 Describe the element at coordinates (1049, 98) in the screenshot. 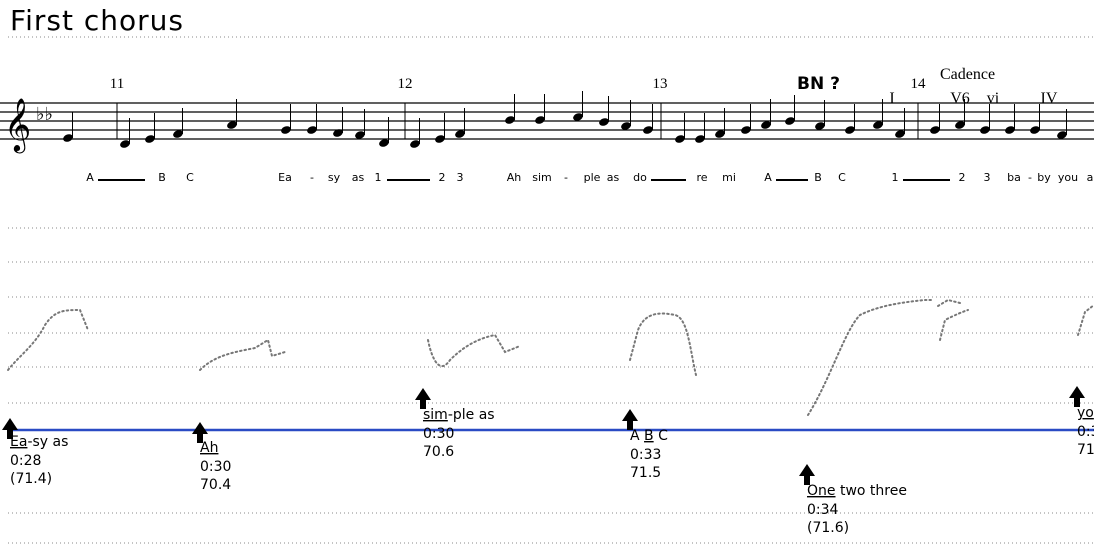

I see `chord-label: IV` at that location.